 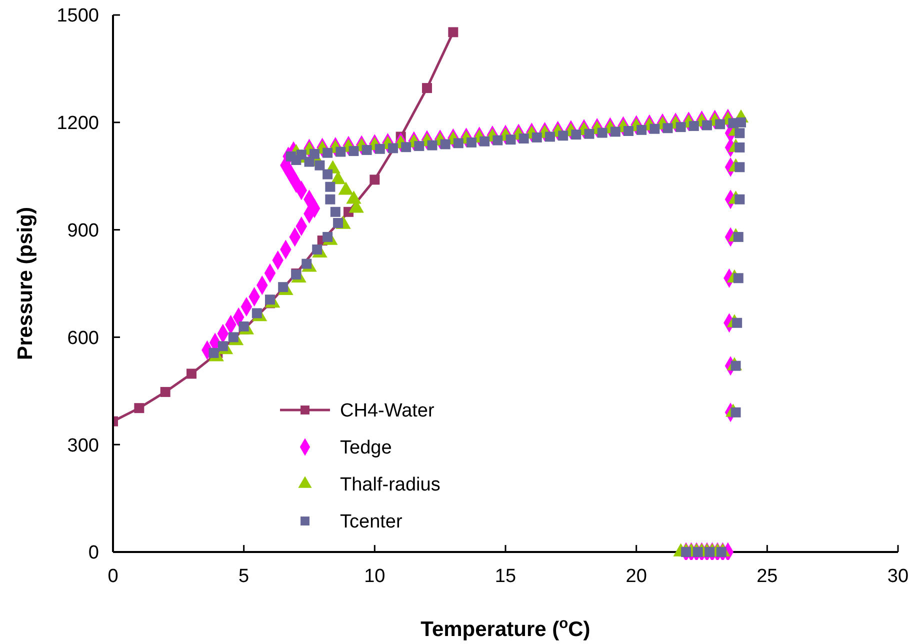 I want to click on x-axis-title: Temperature ($^{o}$C), so click(x=505, y=628).